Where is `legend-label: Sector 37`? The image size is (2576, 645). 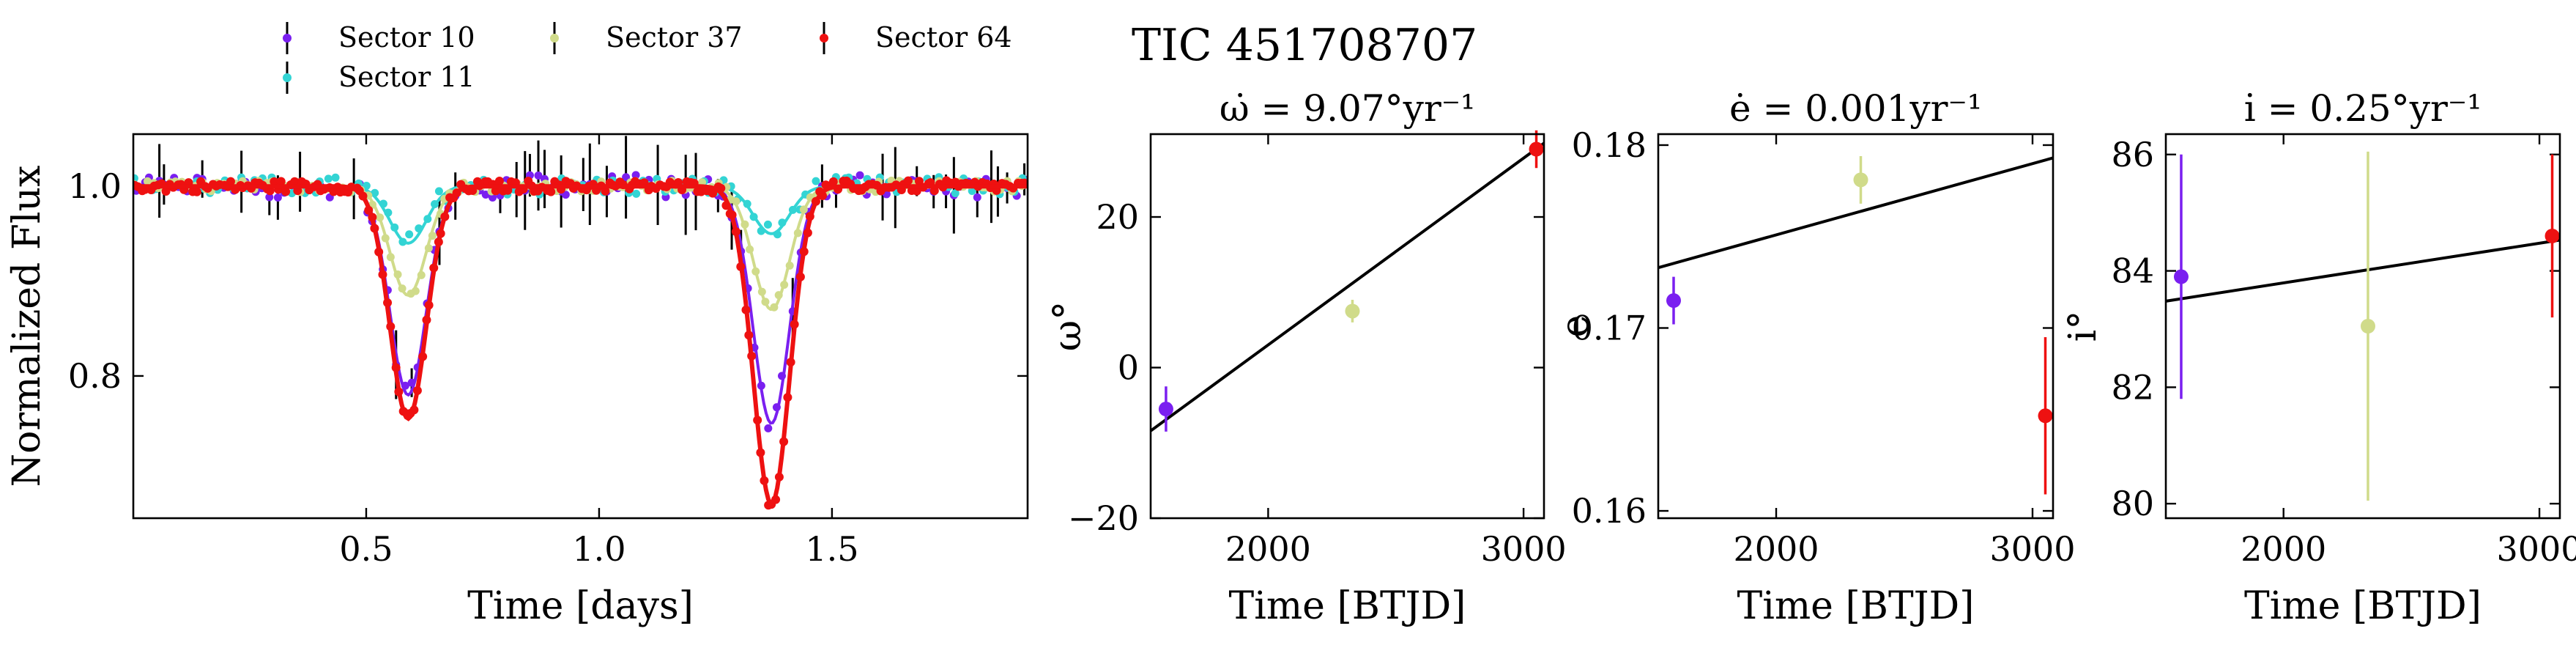
legend-label: Sector 37 is located at coordinates (674, 37).